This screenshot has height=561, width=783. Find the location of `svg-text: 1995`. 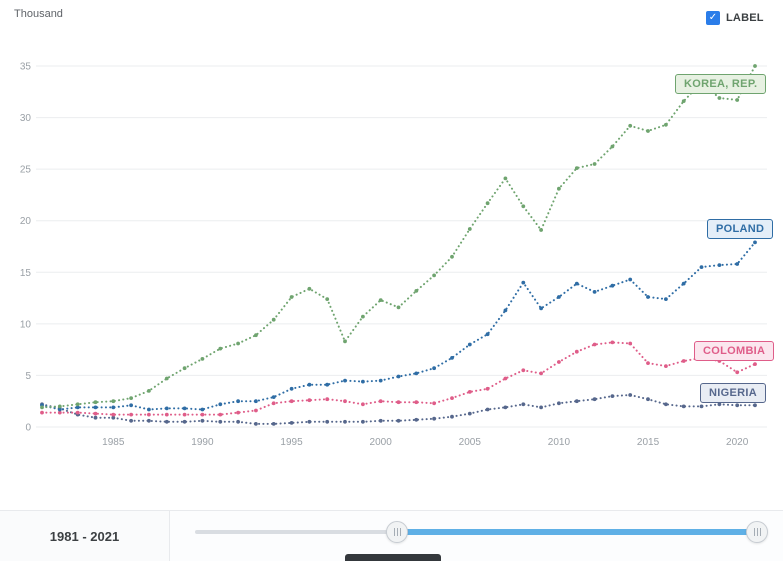

svg-text: 1995 is located at coordinates (291, 442).